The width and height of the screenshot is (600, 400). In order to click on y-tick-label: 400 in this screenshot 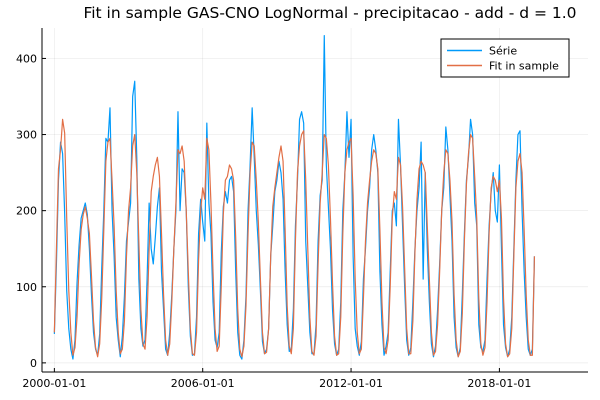, I will do `click(26, 58)`.